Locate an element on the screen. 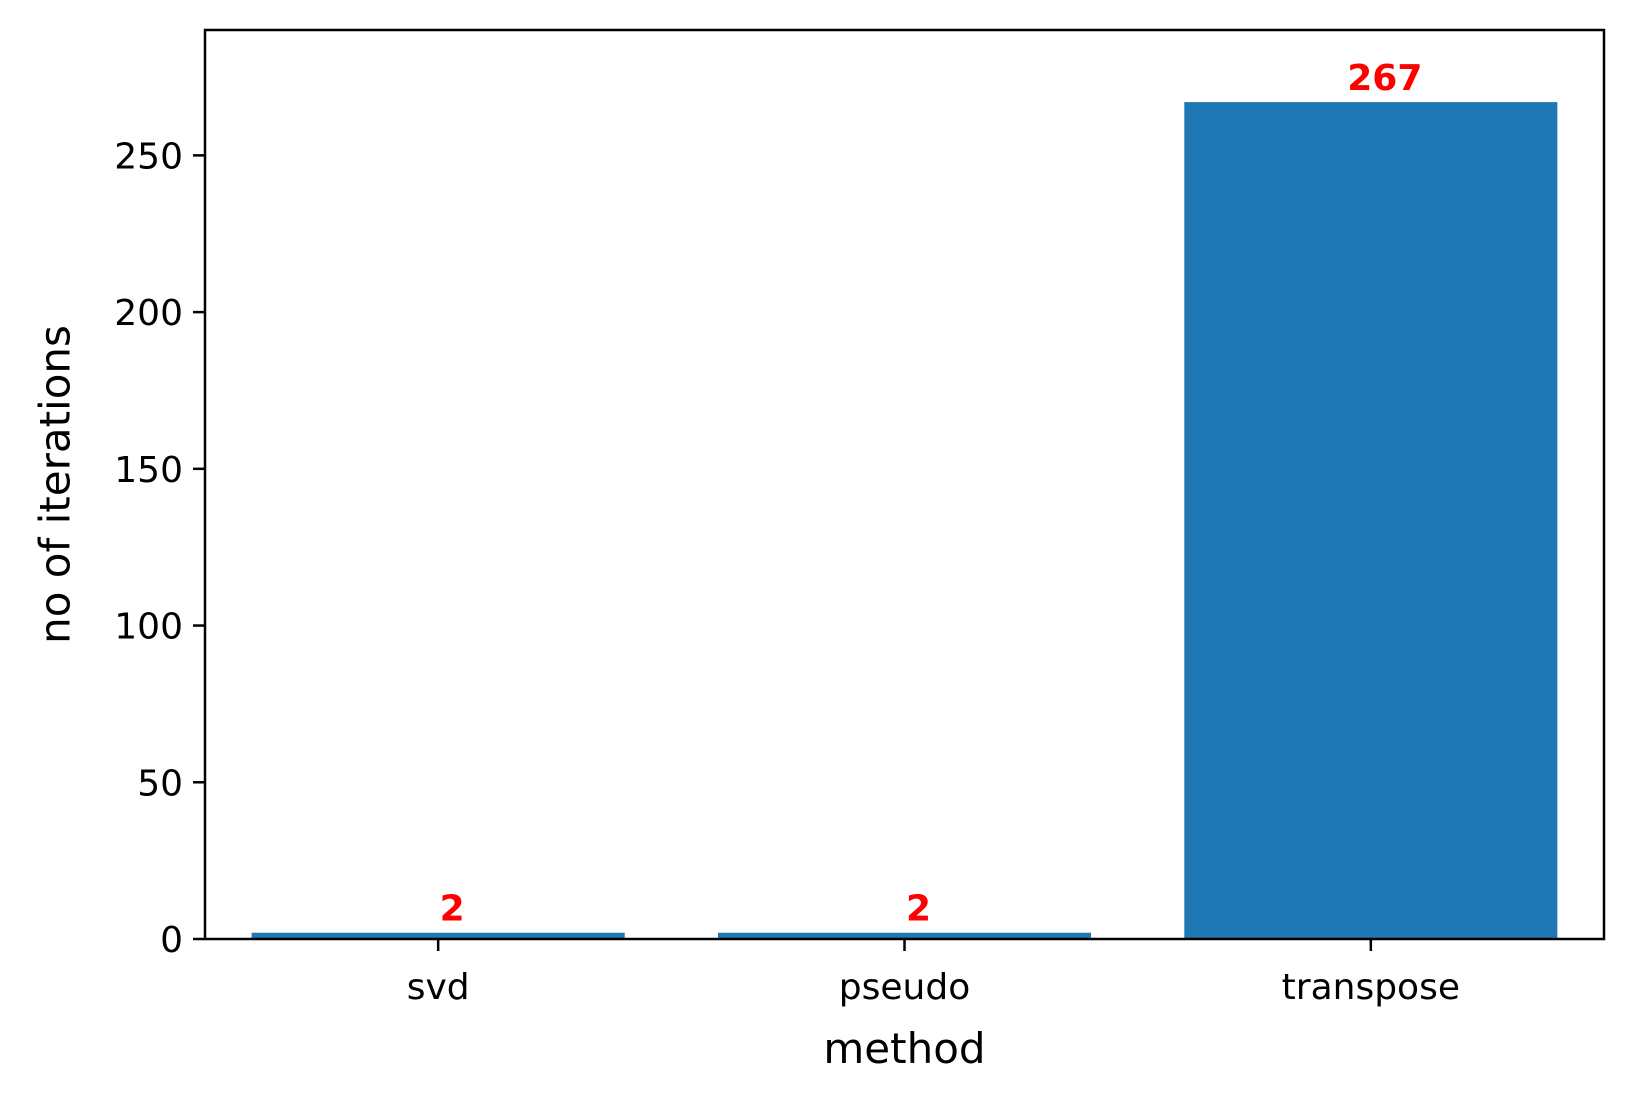 This screenshot has width=1628, height=1101. x-tick-label-transpose: transpose is located at coordinates (1371, 987).